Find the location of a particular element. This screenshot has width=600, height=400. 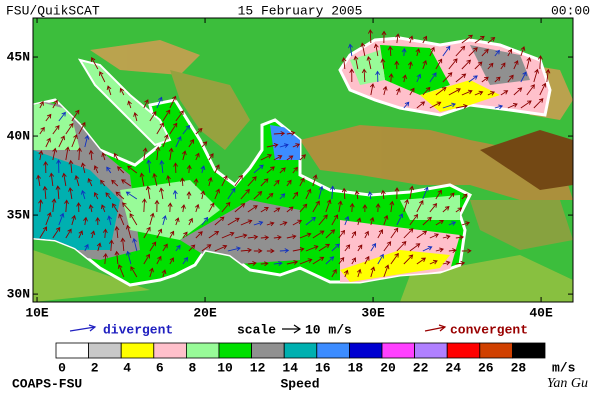

colorbar-tick-label: 22 is located at coordinates (421, 367).